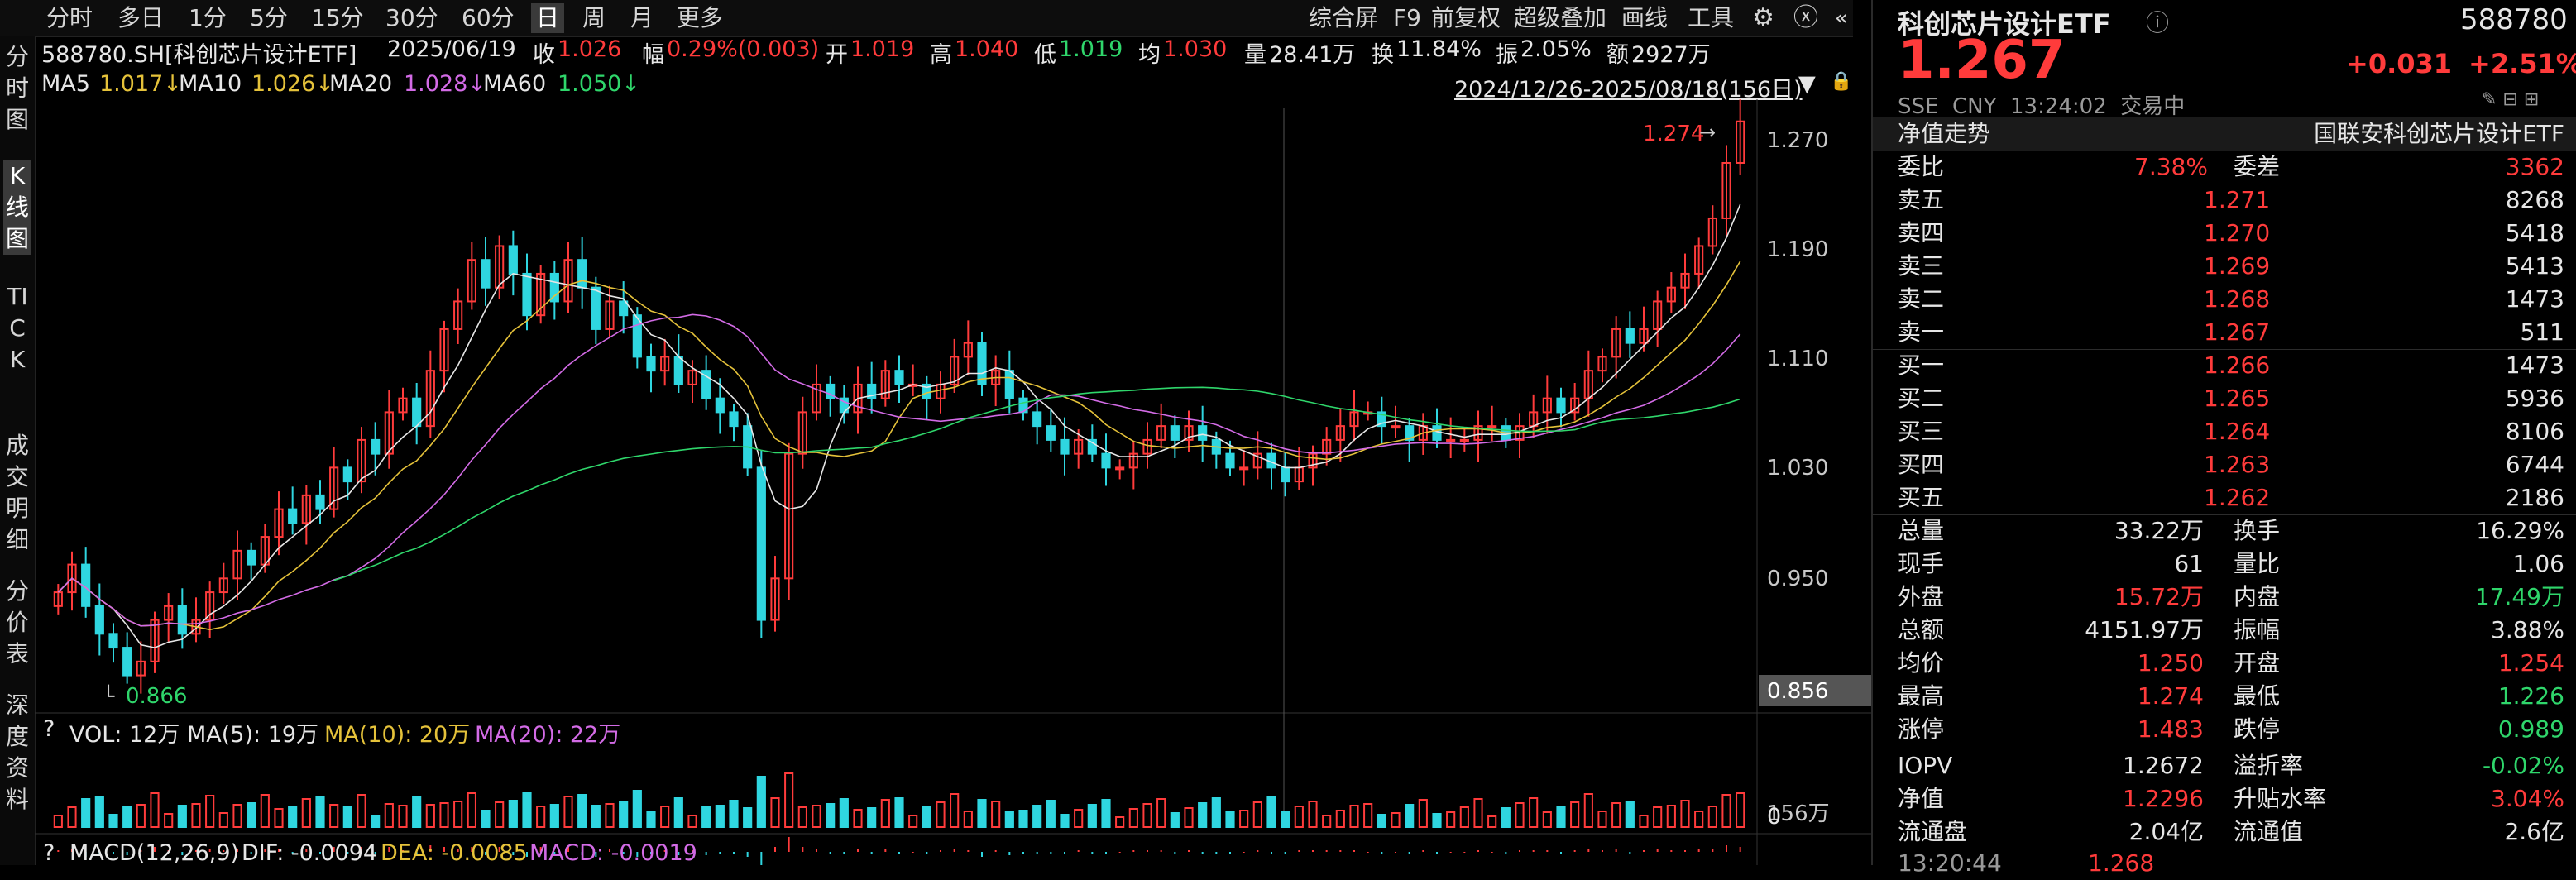 The height and width of the screenshot is (880, 2576). What do you see at coordinates (2399, 63) in the screenshot?
I see `price-change: +0.031` at bounding box center [2399, 63].